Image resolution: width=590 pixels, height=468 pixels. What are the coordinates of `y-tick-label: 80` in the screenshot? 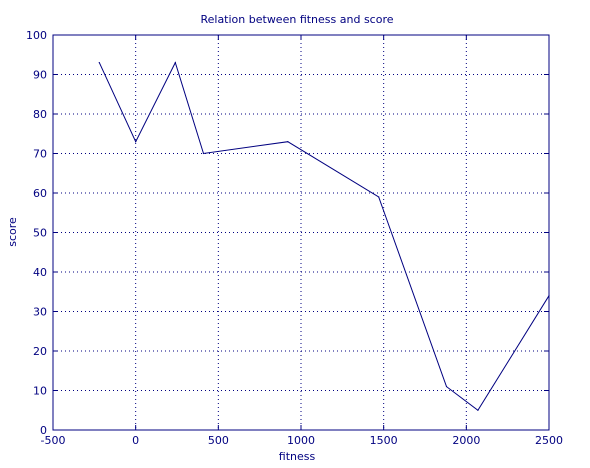 It's located at (40, 114).